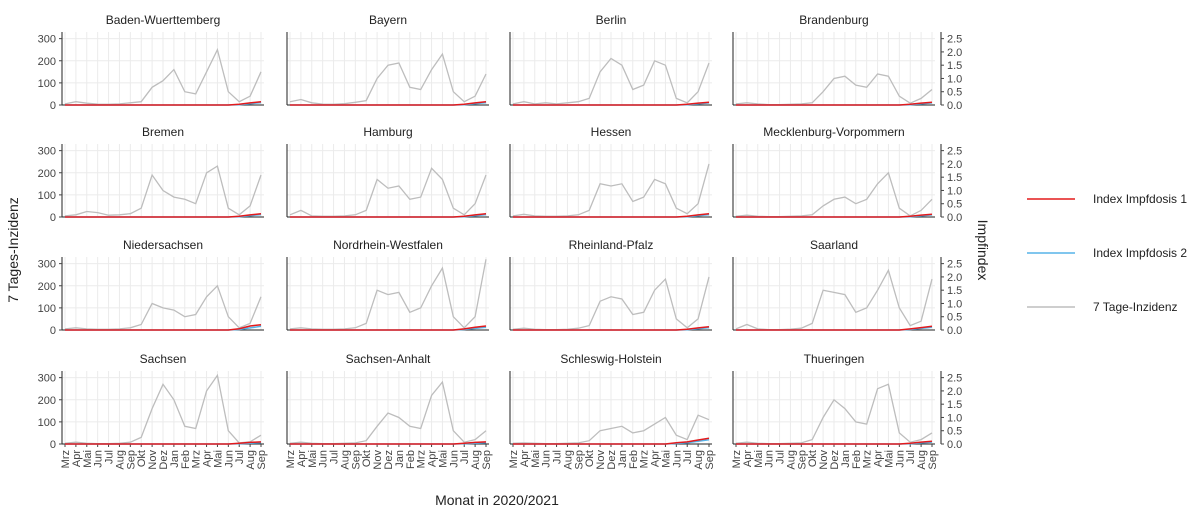 This screenshot has height=512, width=1204. Describe the element at coordinates (834, 245) in the screenshot. I see `facet-title: Saarland` at that location.